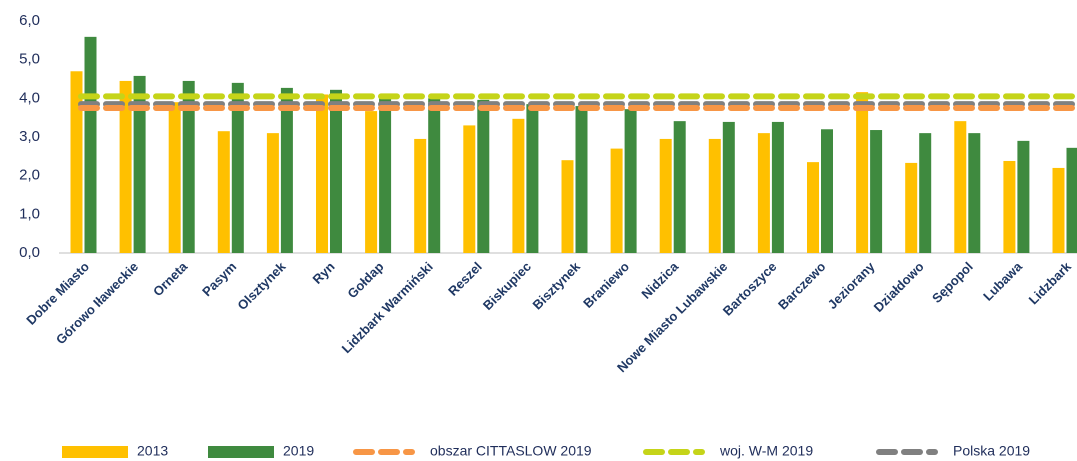  What do you see at coordinates (802, 286) in the screenshot?
I see `x-tick-label: Barczewo` at bounding box center [802, 286].